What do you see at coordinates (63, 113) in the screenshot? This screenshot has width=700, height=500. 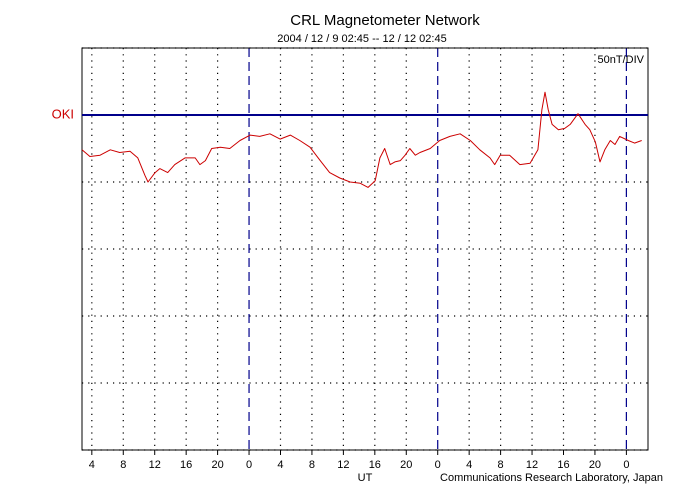 I see `station-label: OKI` at bounding box center [63, 113].